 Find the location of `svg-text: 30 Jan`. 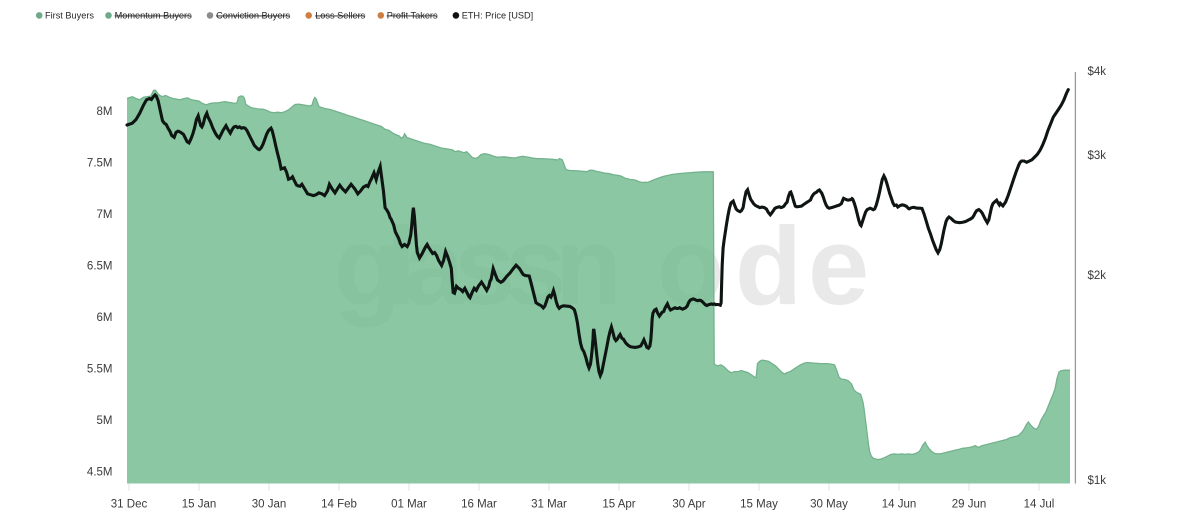

svg-text: 30 Jan is located at coordinates (269, 505).